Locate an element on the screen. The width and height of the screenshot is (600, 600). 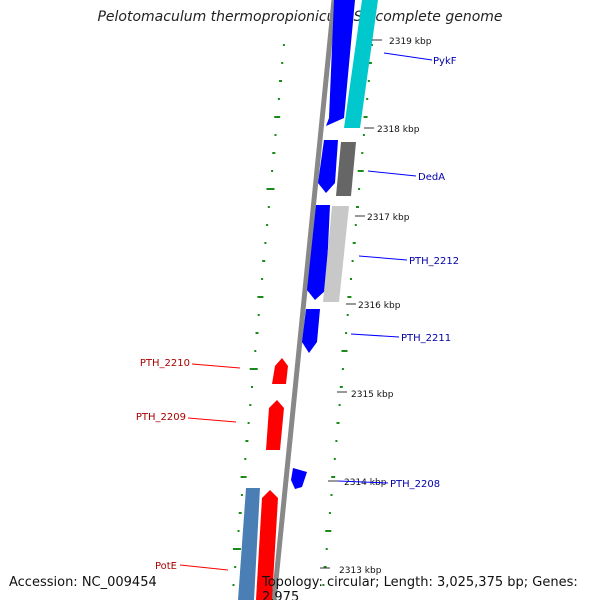
tick-label-2315: 2315 kbp is located at coordinates (372, 395).